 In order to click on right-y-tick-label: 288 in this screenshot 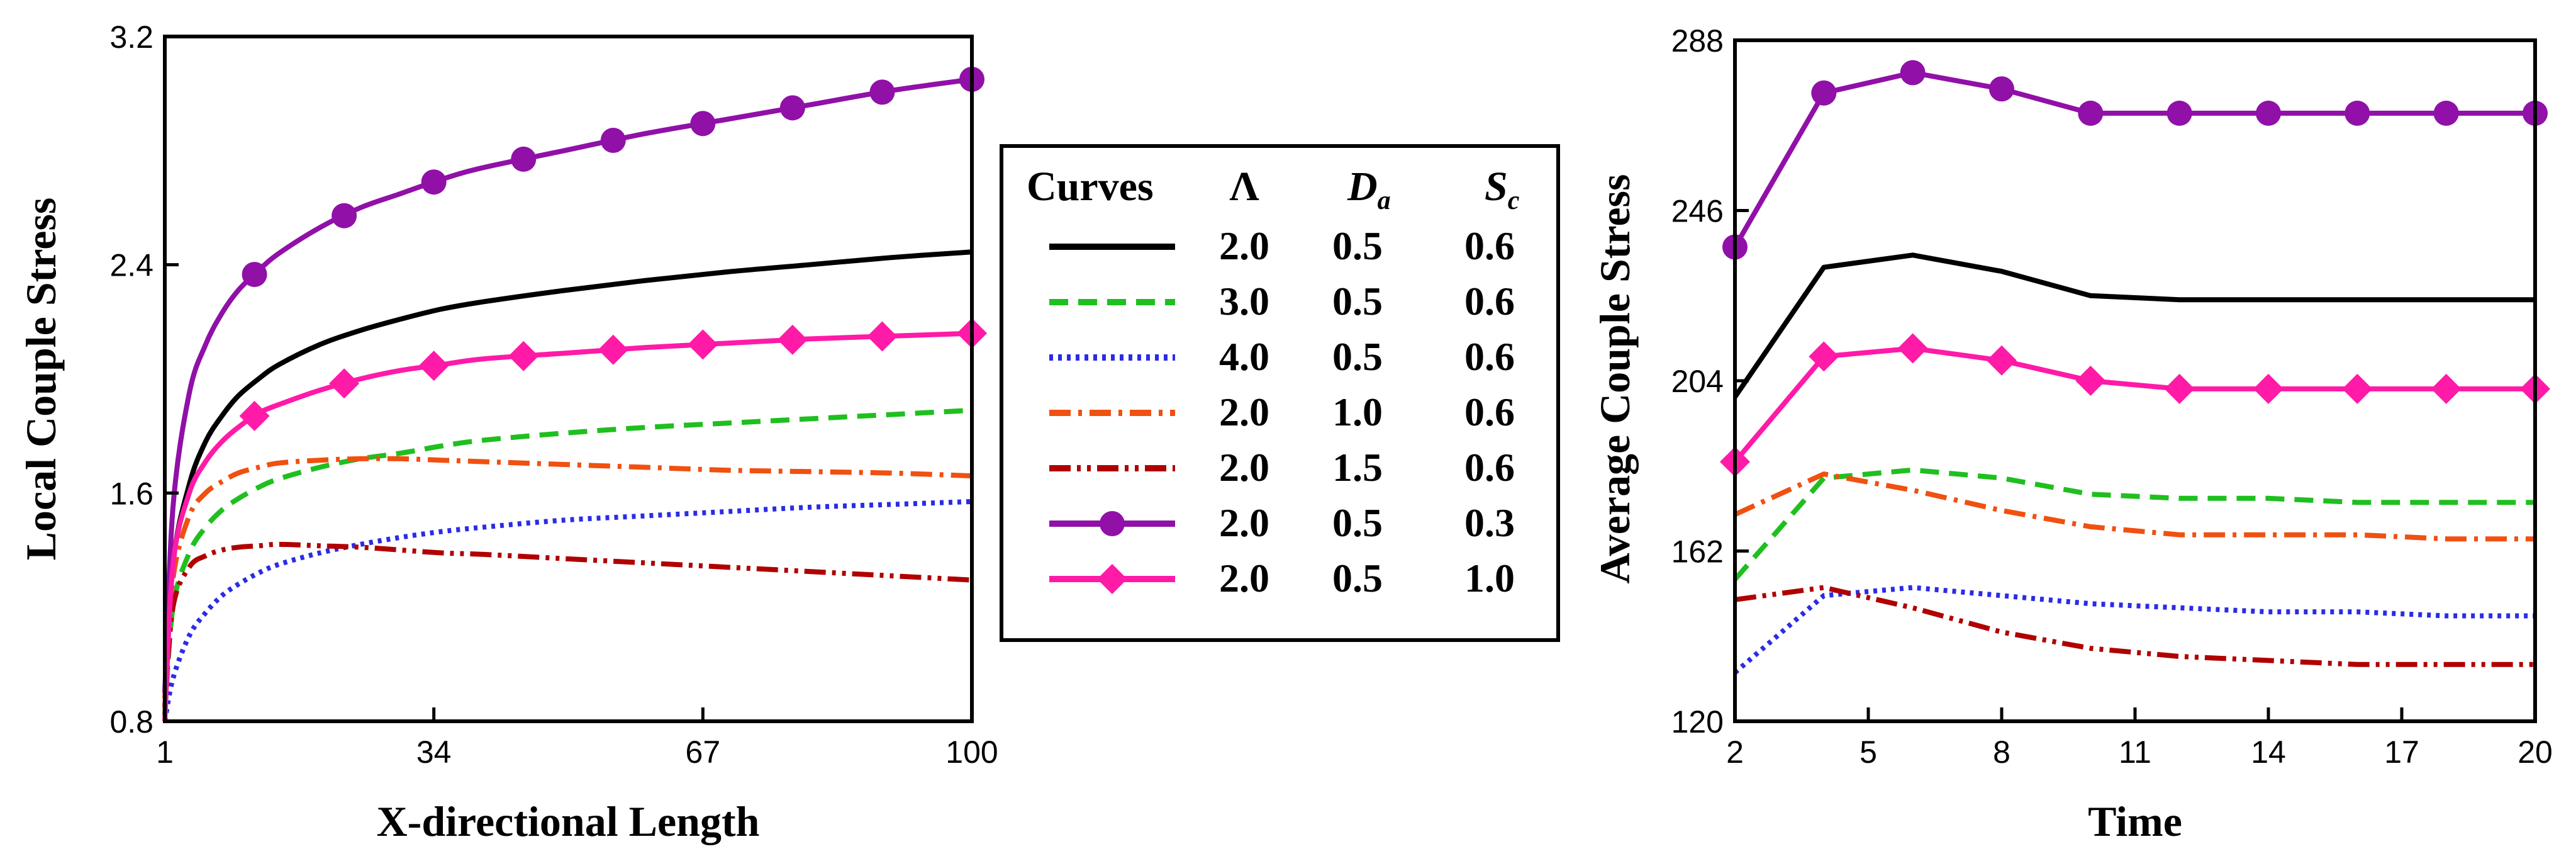, I will do `click(1697, 41)`.